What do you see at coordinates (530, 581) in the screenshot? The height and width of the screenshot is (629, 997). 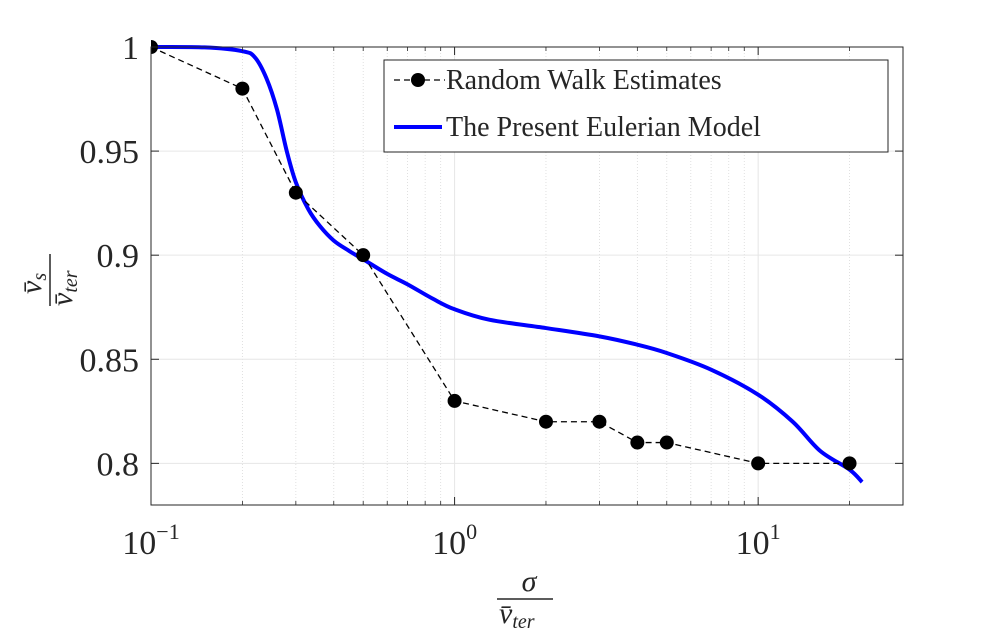 I see `x-label-numerator: σ` at bounding box center [530, 581].